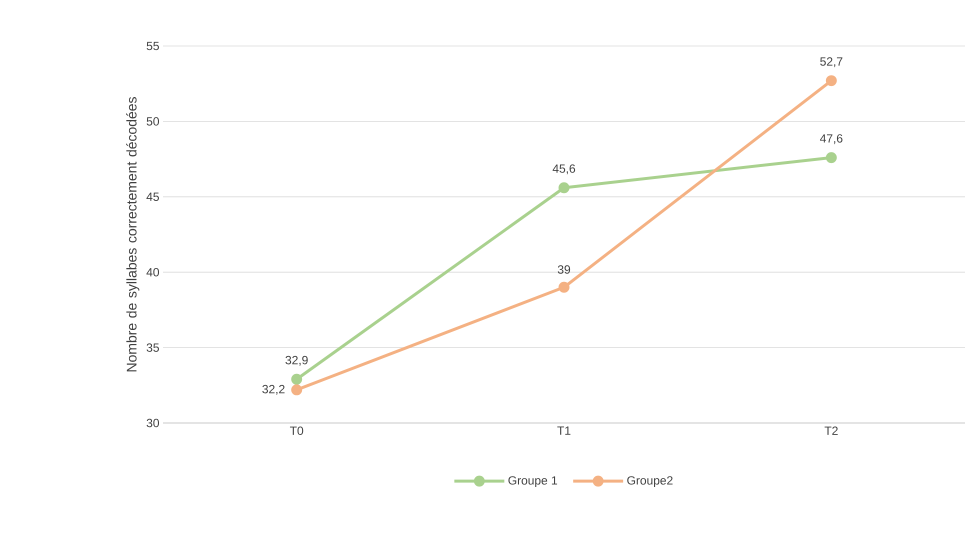 This screenshot has width=979, height=538. I want to click on data-label: 32,2, so click(273, 389).